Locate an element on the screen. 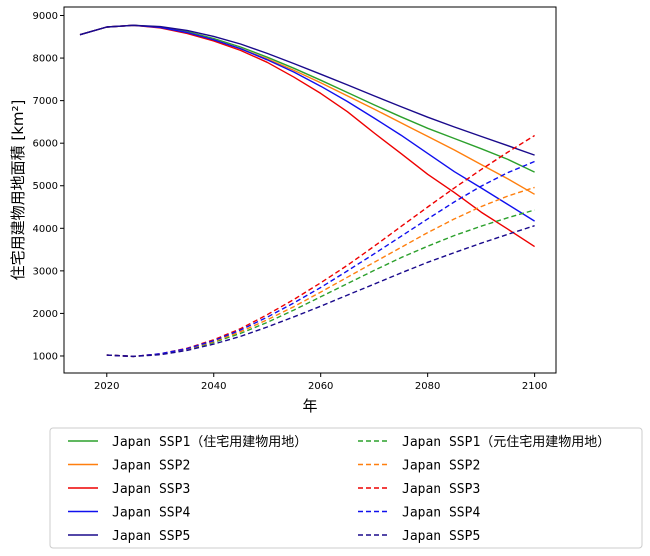 This screenshot has width=650, height=556. legend-label-10: Japan SSP5 is located at coordinates (441, 536).